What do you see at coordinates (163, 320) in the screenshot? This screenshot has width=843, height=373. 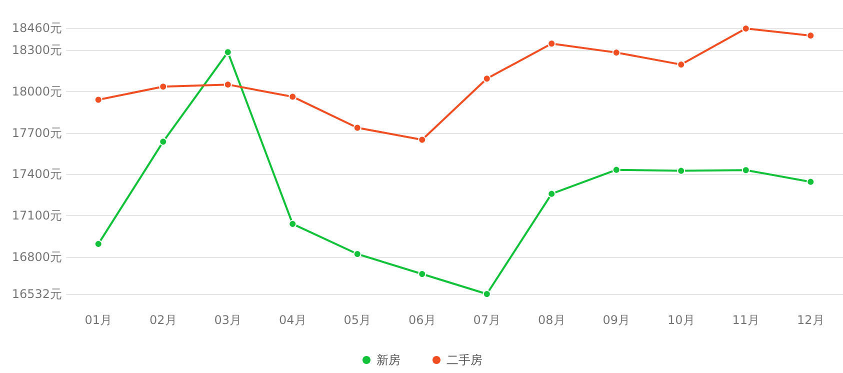 I see `x-tick-label: 02月` at bounding box center [163, 320].